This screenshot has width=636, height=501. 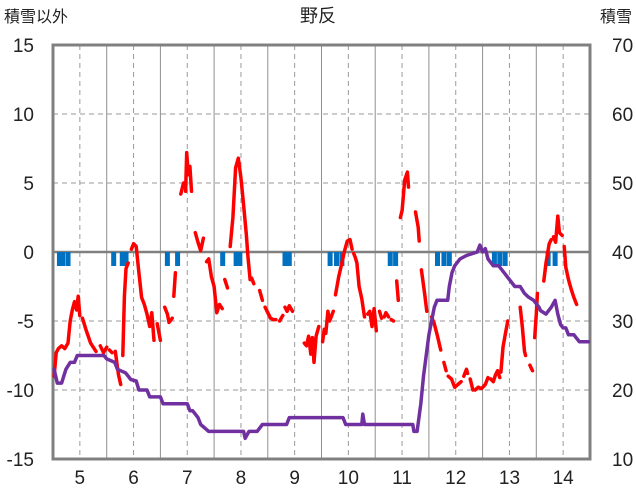 I want to click on y-left-tick-label: -10, so click(x=20, y=391).